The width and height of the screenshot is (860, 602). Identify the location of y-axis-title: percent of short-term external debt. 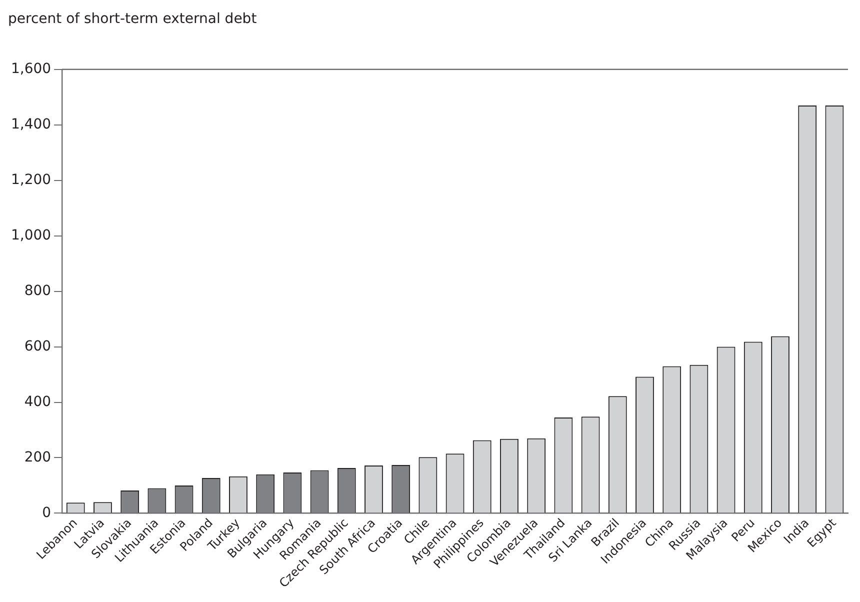
(133, 19).